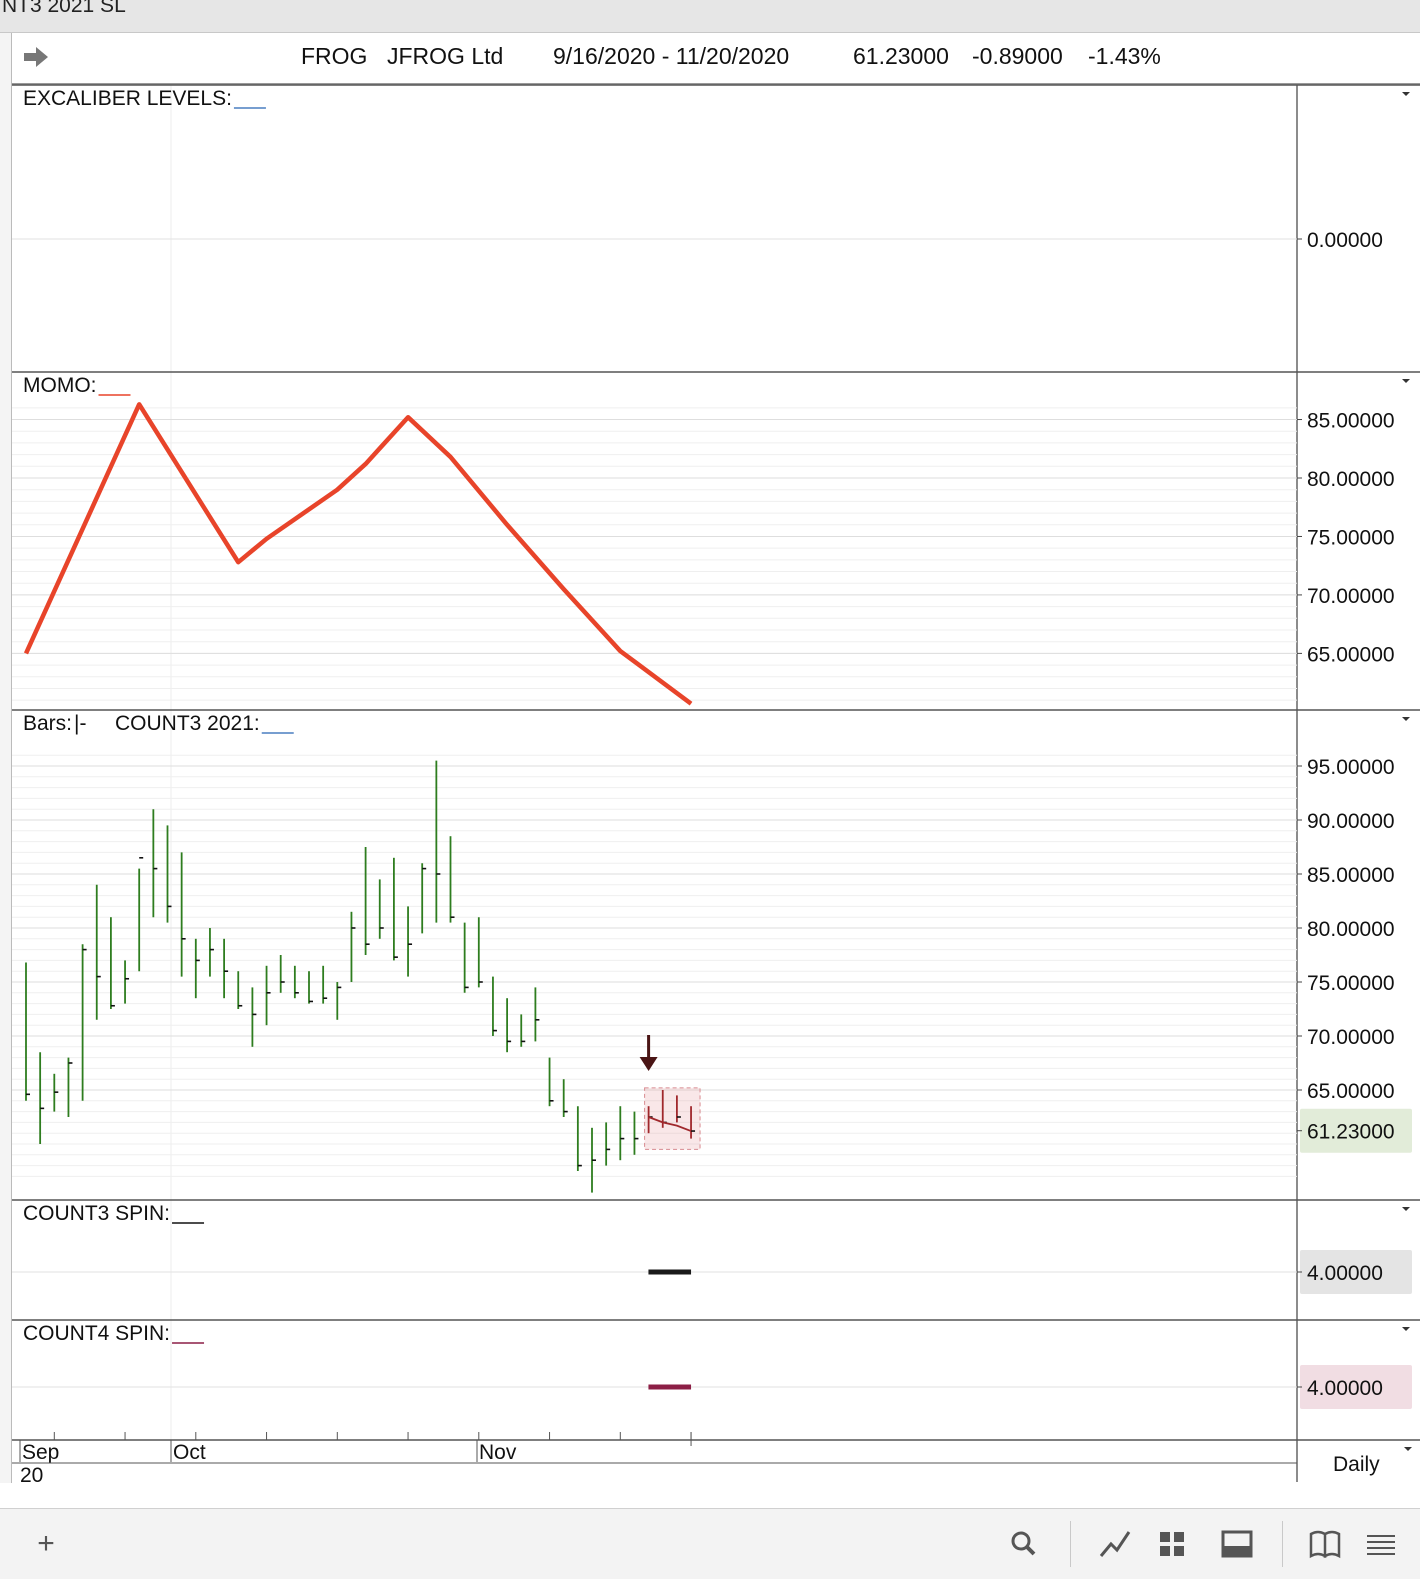 The image size is (1420, 1579). What do you see at coordinates (358, 553) in the screenshot?
I see `momo-line` at bounding box center [358, 553].